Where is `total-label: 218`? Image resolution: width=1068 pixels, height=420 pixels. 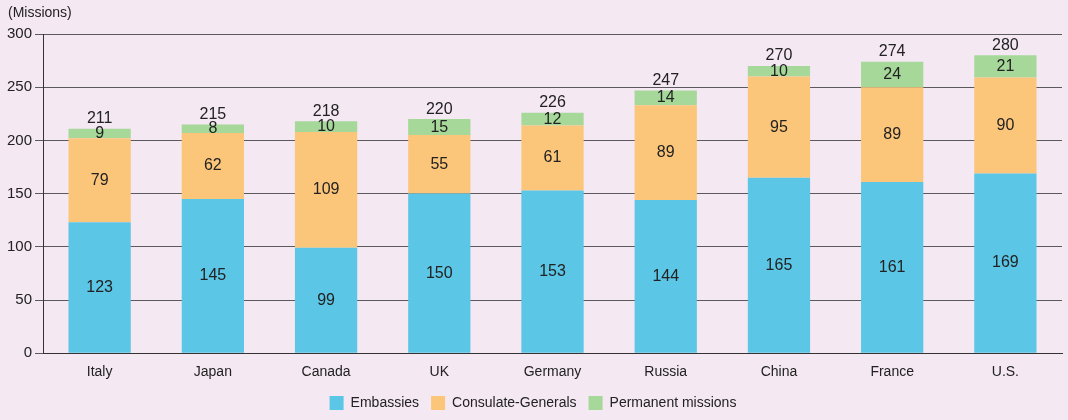
total-label: 218 is located at coordinates (326, 110).